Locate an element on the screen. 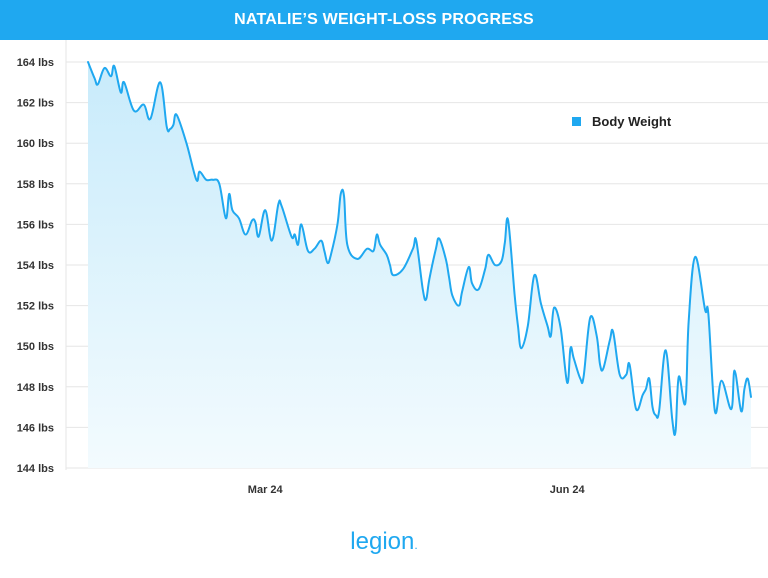 This screenshot has width=768, height=578. chart-title: NATALIE’S WEIGHT-LOSS PROGRESS is located at coordinates (384, 19).